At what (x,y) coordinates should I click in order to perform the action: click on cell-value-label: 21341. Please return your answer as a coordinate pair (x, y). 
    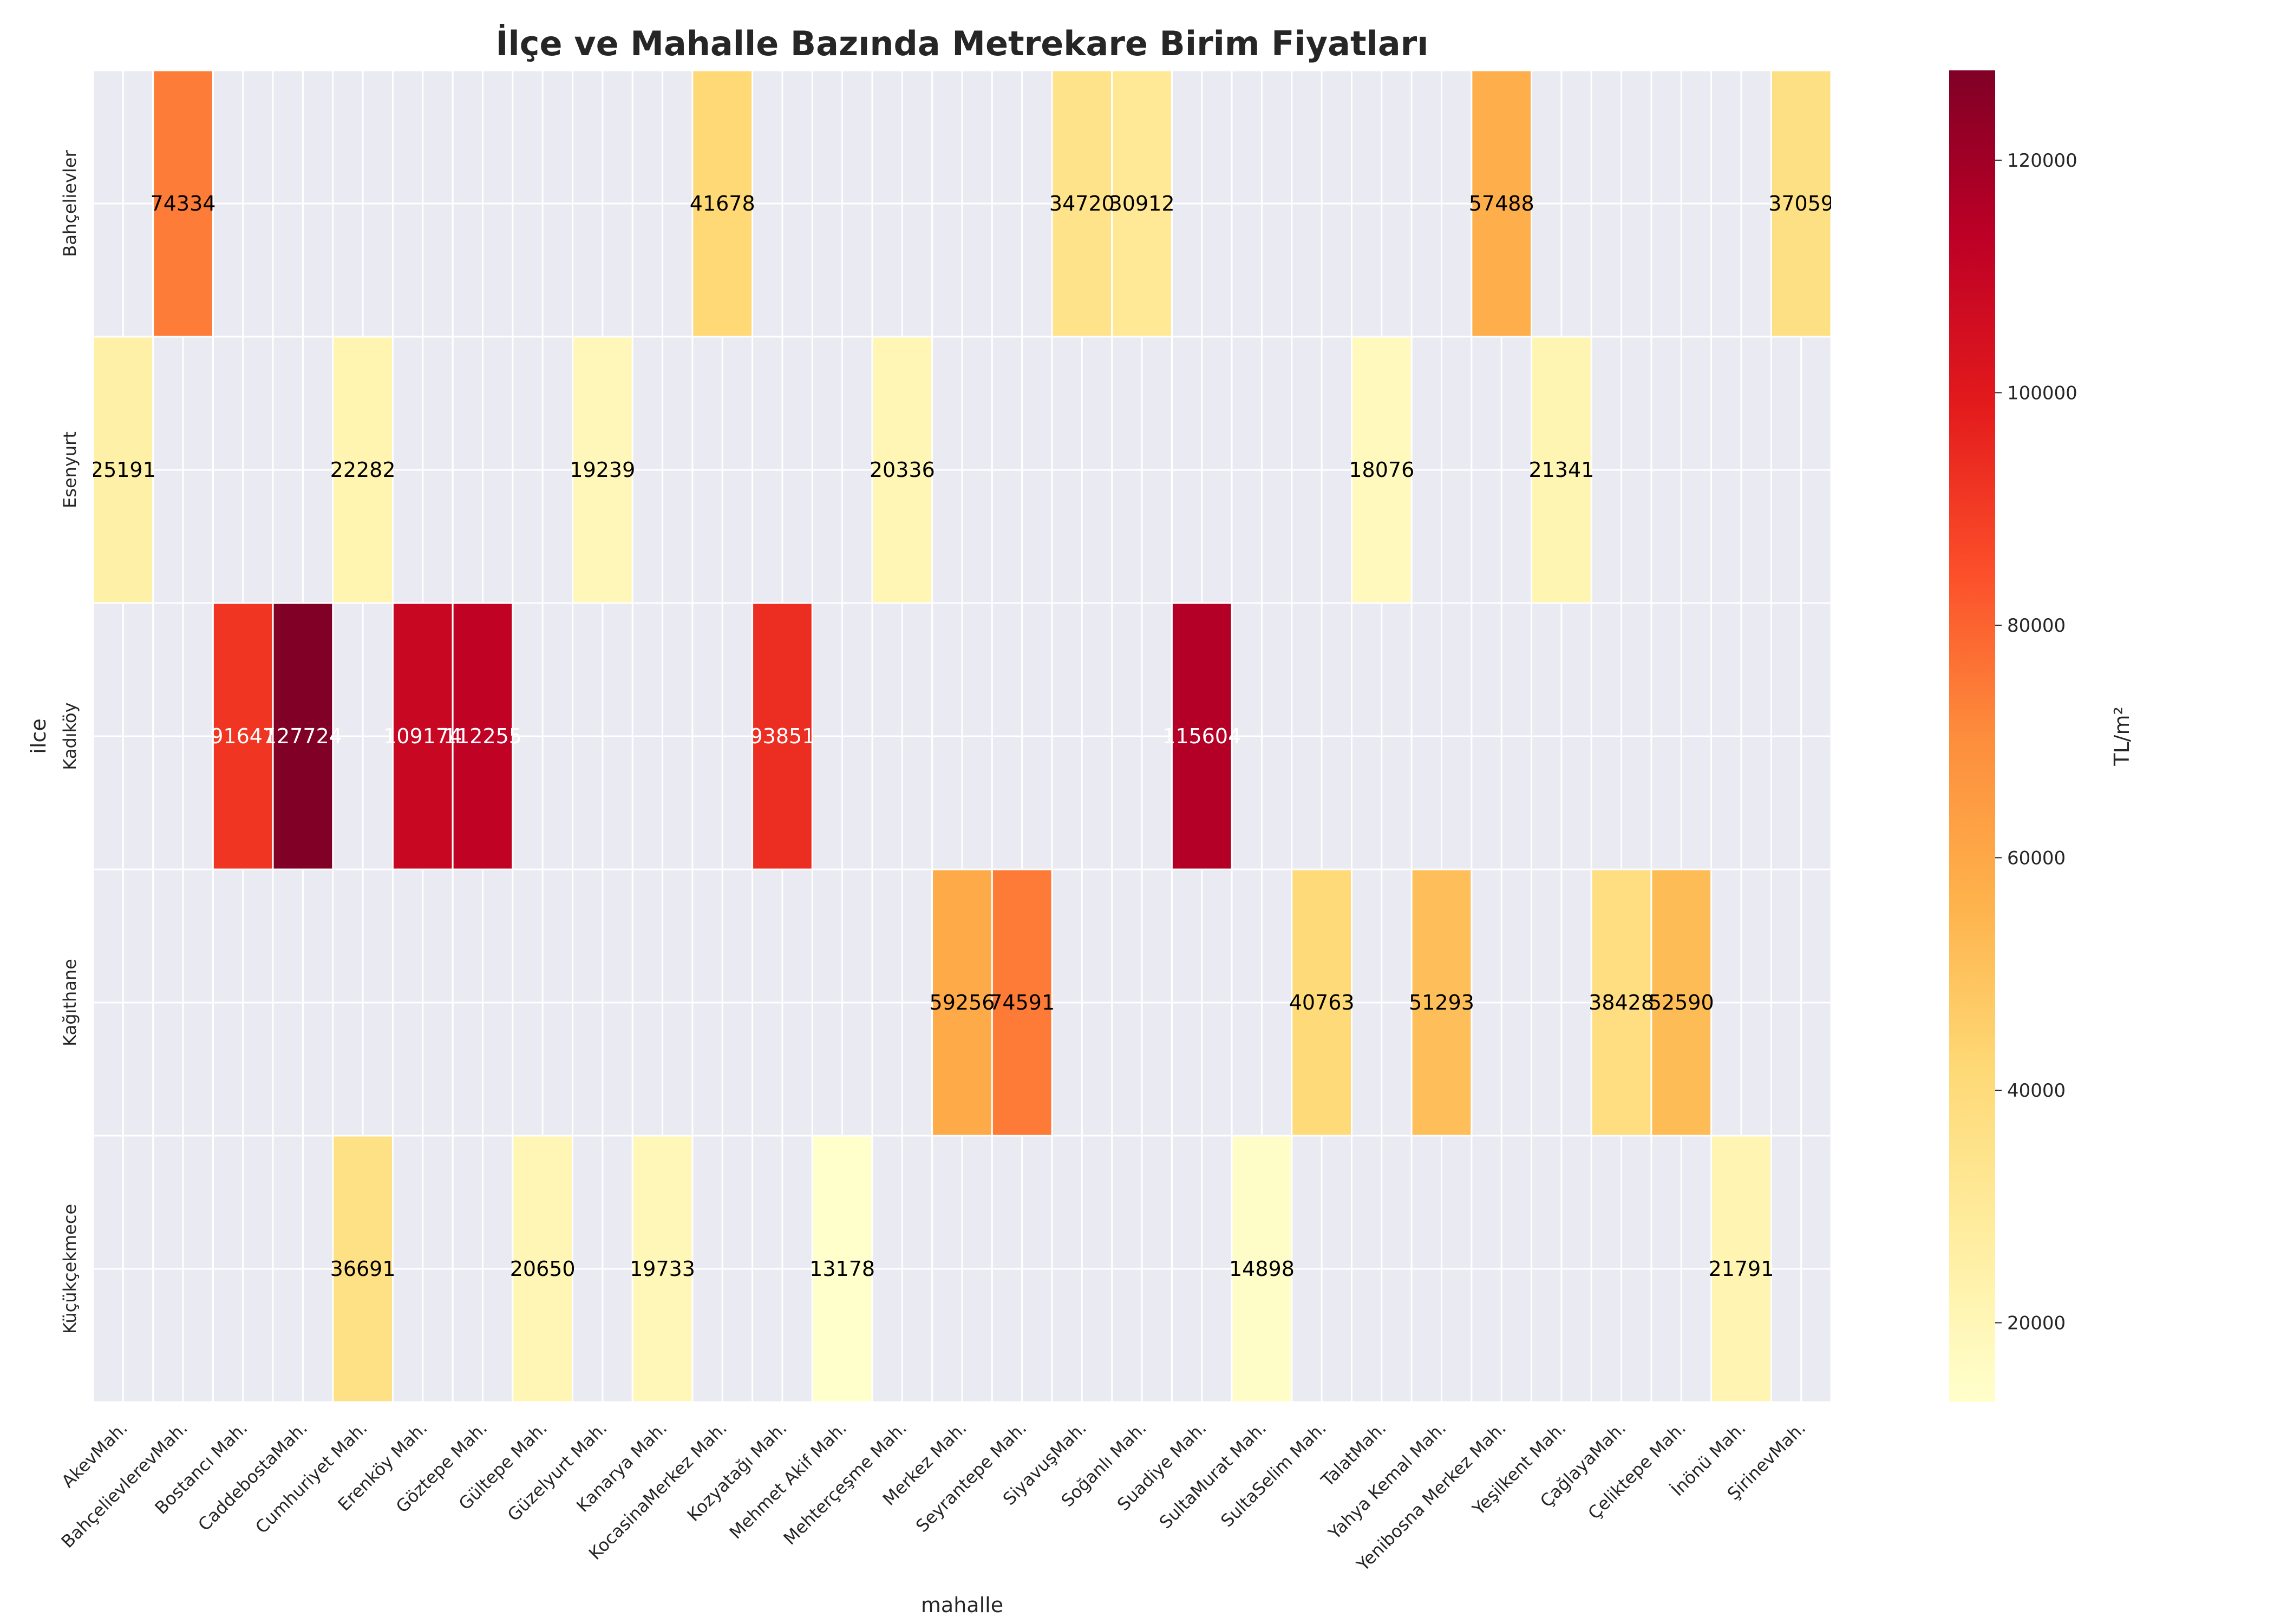
    Looking at the image, I should click on (1561, 470).